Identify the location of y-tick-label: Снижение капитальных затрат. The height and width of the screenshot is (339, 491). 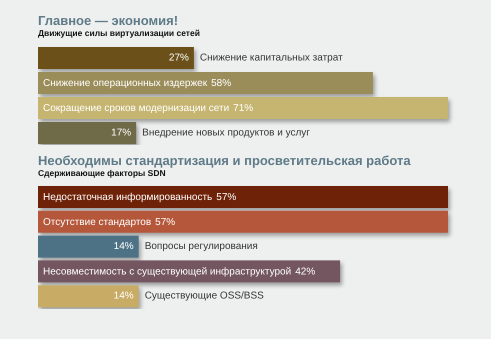
(272, 58).